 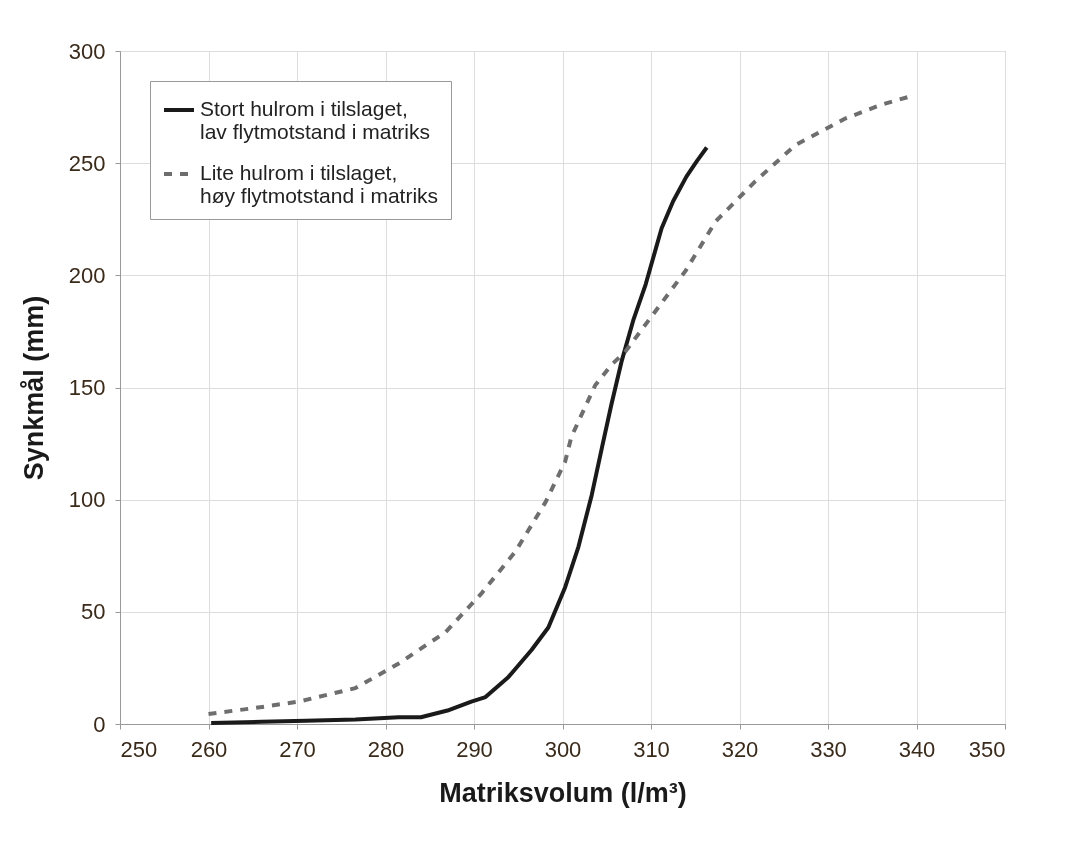 I want to click on x-tick-label: 250, so click(x=139, y=749).